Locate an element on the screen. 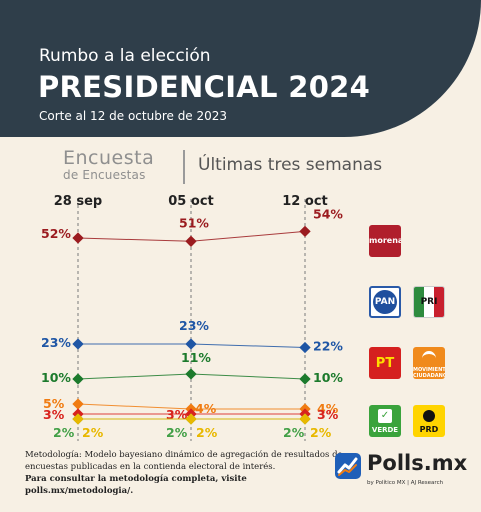 The width and height of the screenshot is (481, 512). mc-logo: MOVIMIENTO CIUDADANO is located at coordinates (429, 363).